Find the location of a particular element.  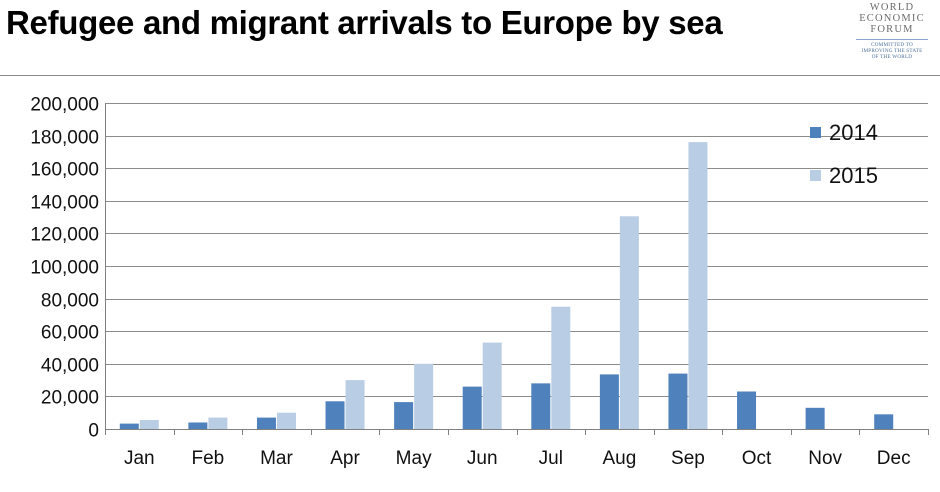

logo-line-2: ECONOMIC is located at coordinates (892, 18).